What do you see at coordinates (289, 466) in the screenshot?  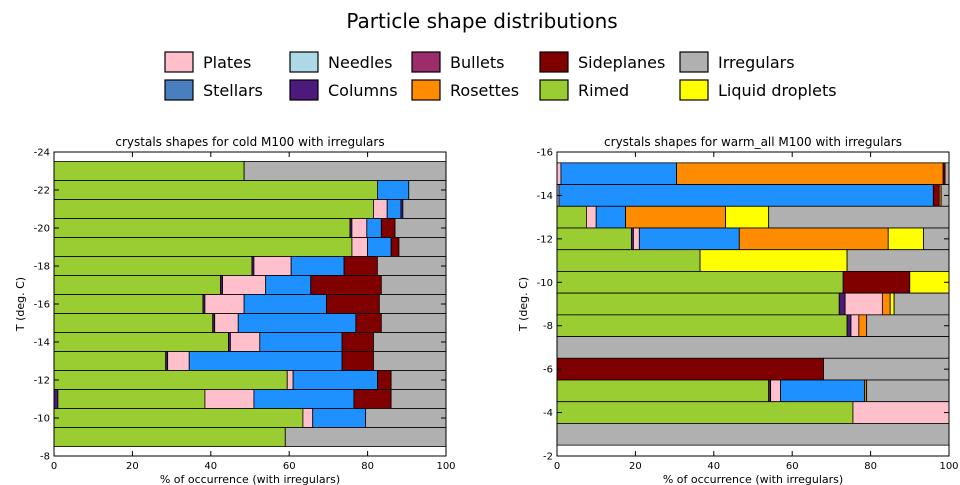 I see `cold-xtick-label: 60` at bounding box center [289, 466].